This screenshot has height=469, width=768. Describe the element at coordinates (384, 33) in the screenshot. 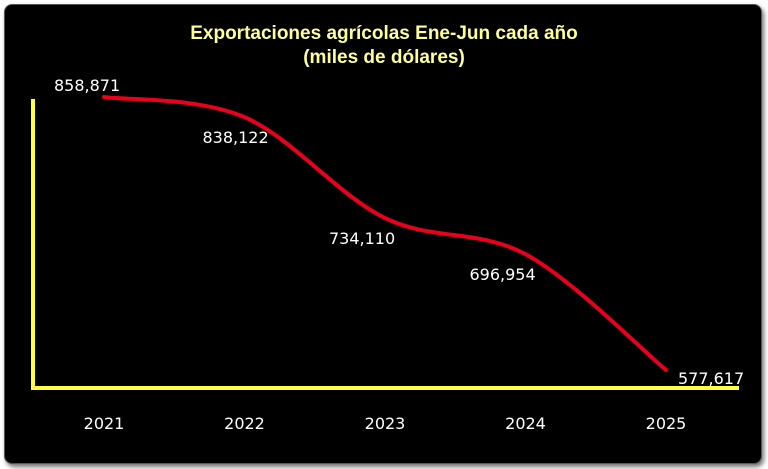

I see `chart-title-line1: Exportaciones agrícolas Ene-Jun cada año` at that location.